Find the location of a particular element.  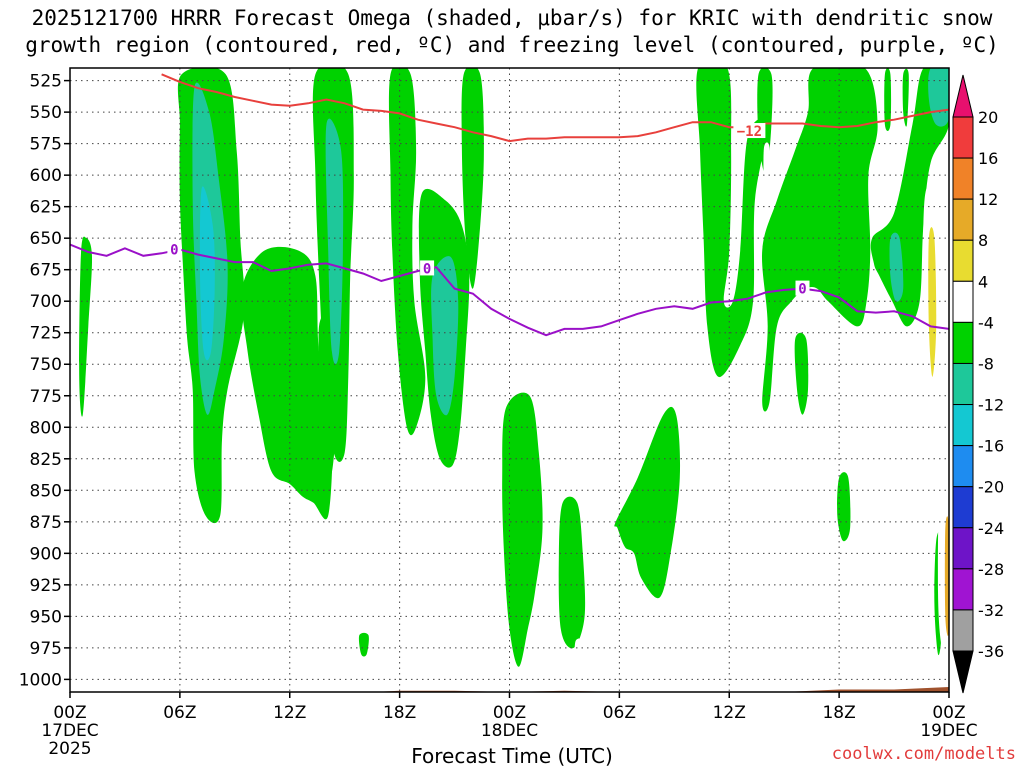

colorbar-label: -24 is located at coordinates (991, 528).